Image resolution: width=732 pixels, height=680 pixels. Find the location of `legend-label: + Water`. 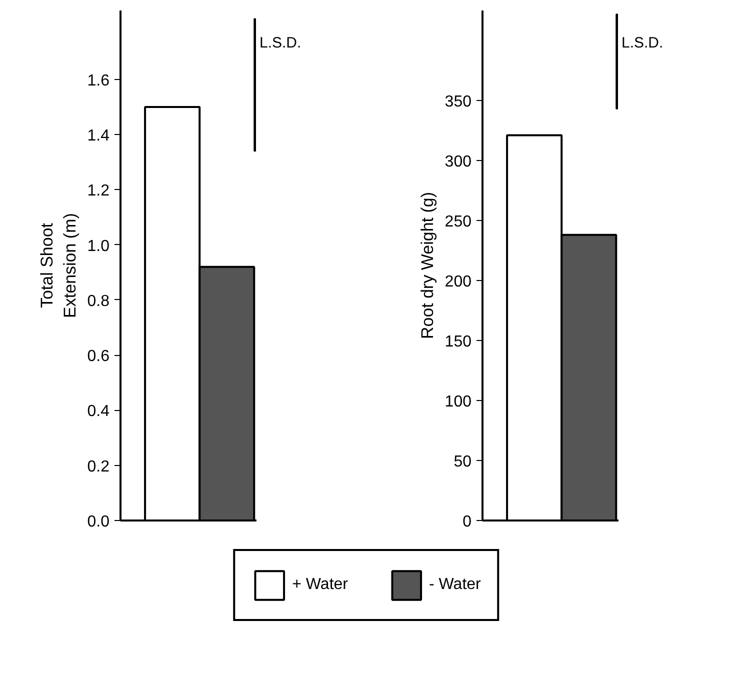

legend-label: + Water is located at coordinates (320, 585).